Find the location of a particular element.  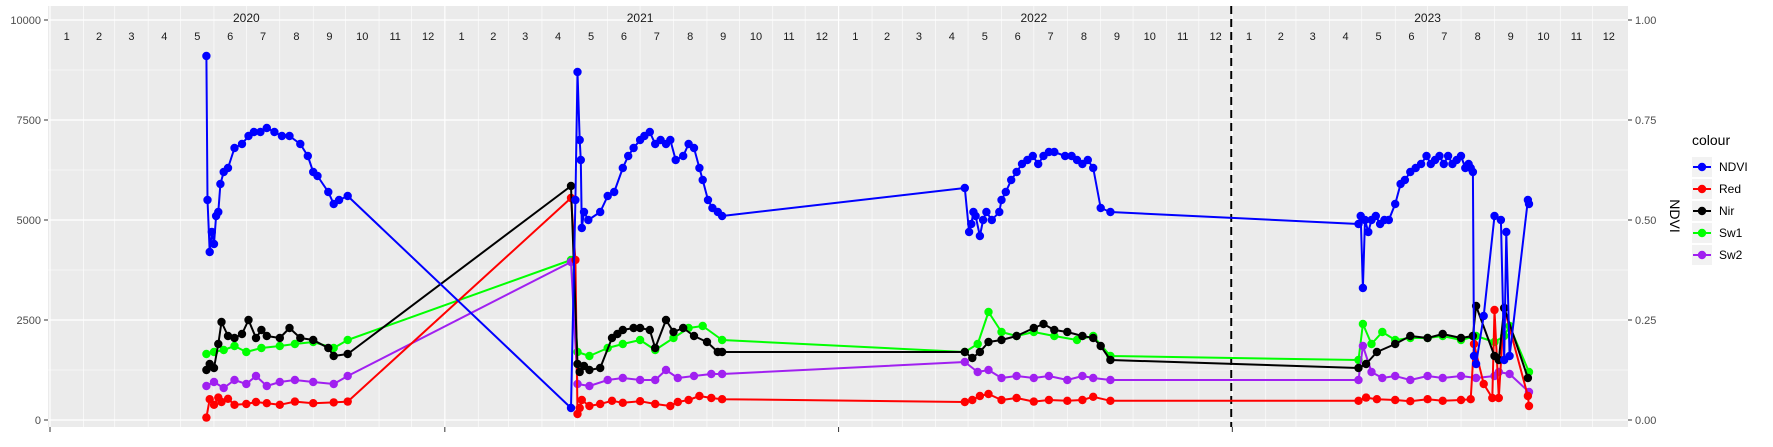

legend-title: colour is located at coordinates (1711, 140).